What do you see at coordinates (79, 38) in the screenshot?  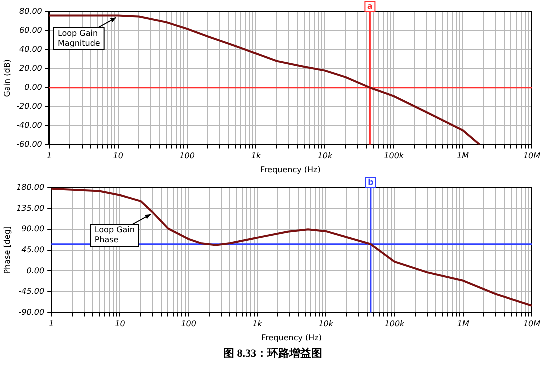 I see `annotation: Loop Gain Magnitude` at bounding box center [79, 38].